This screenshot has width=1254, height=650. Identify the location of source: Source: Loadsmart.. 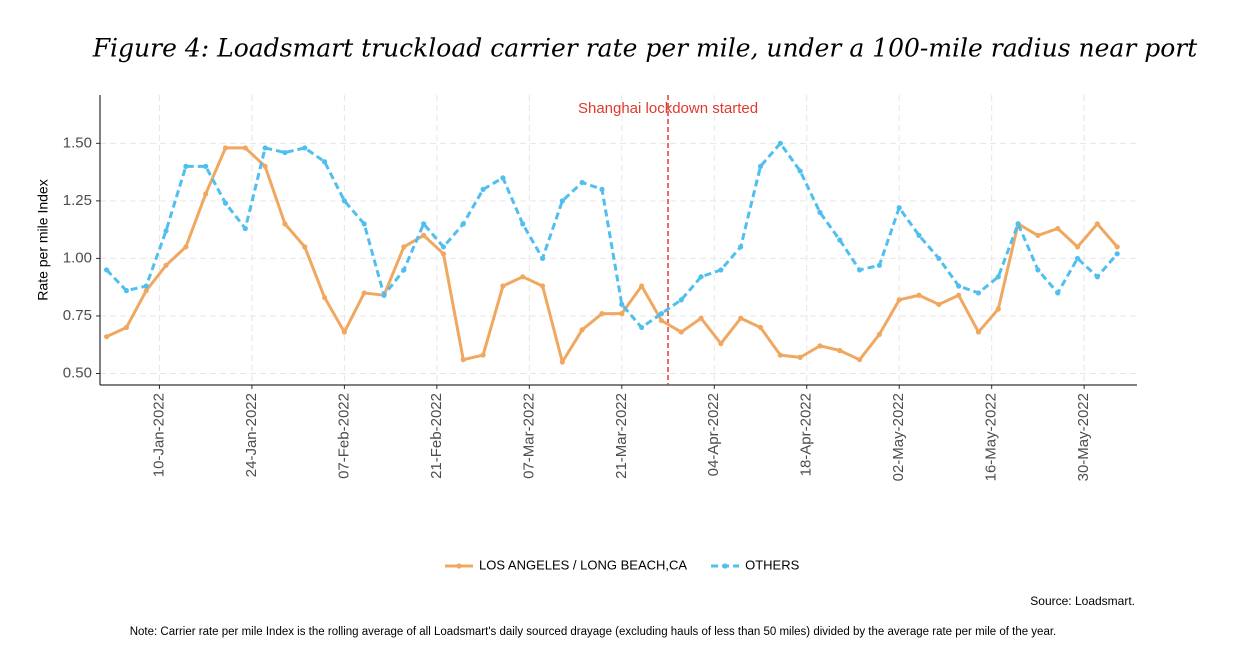
(1082, 601).